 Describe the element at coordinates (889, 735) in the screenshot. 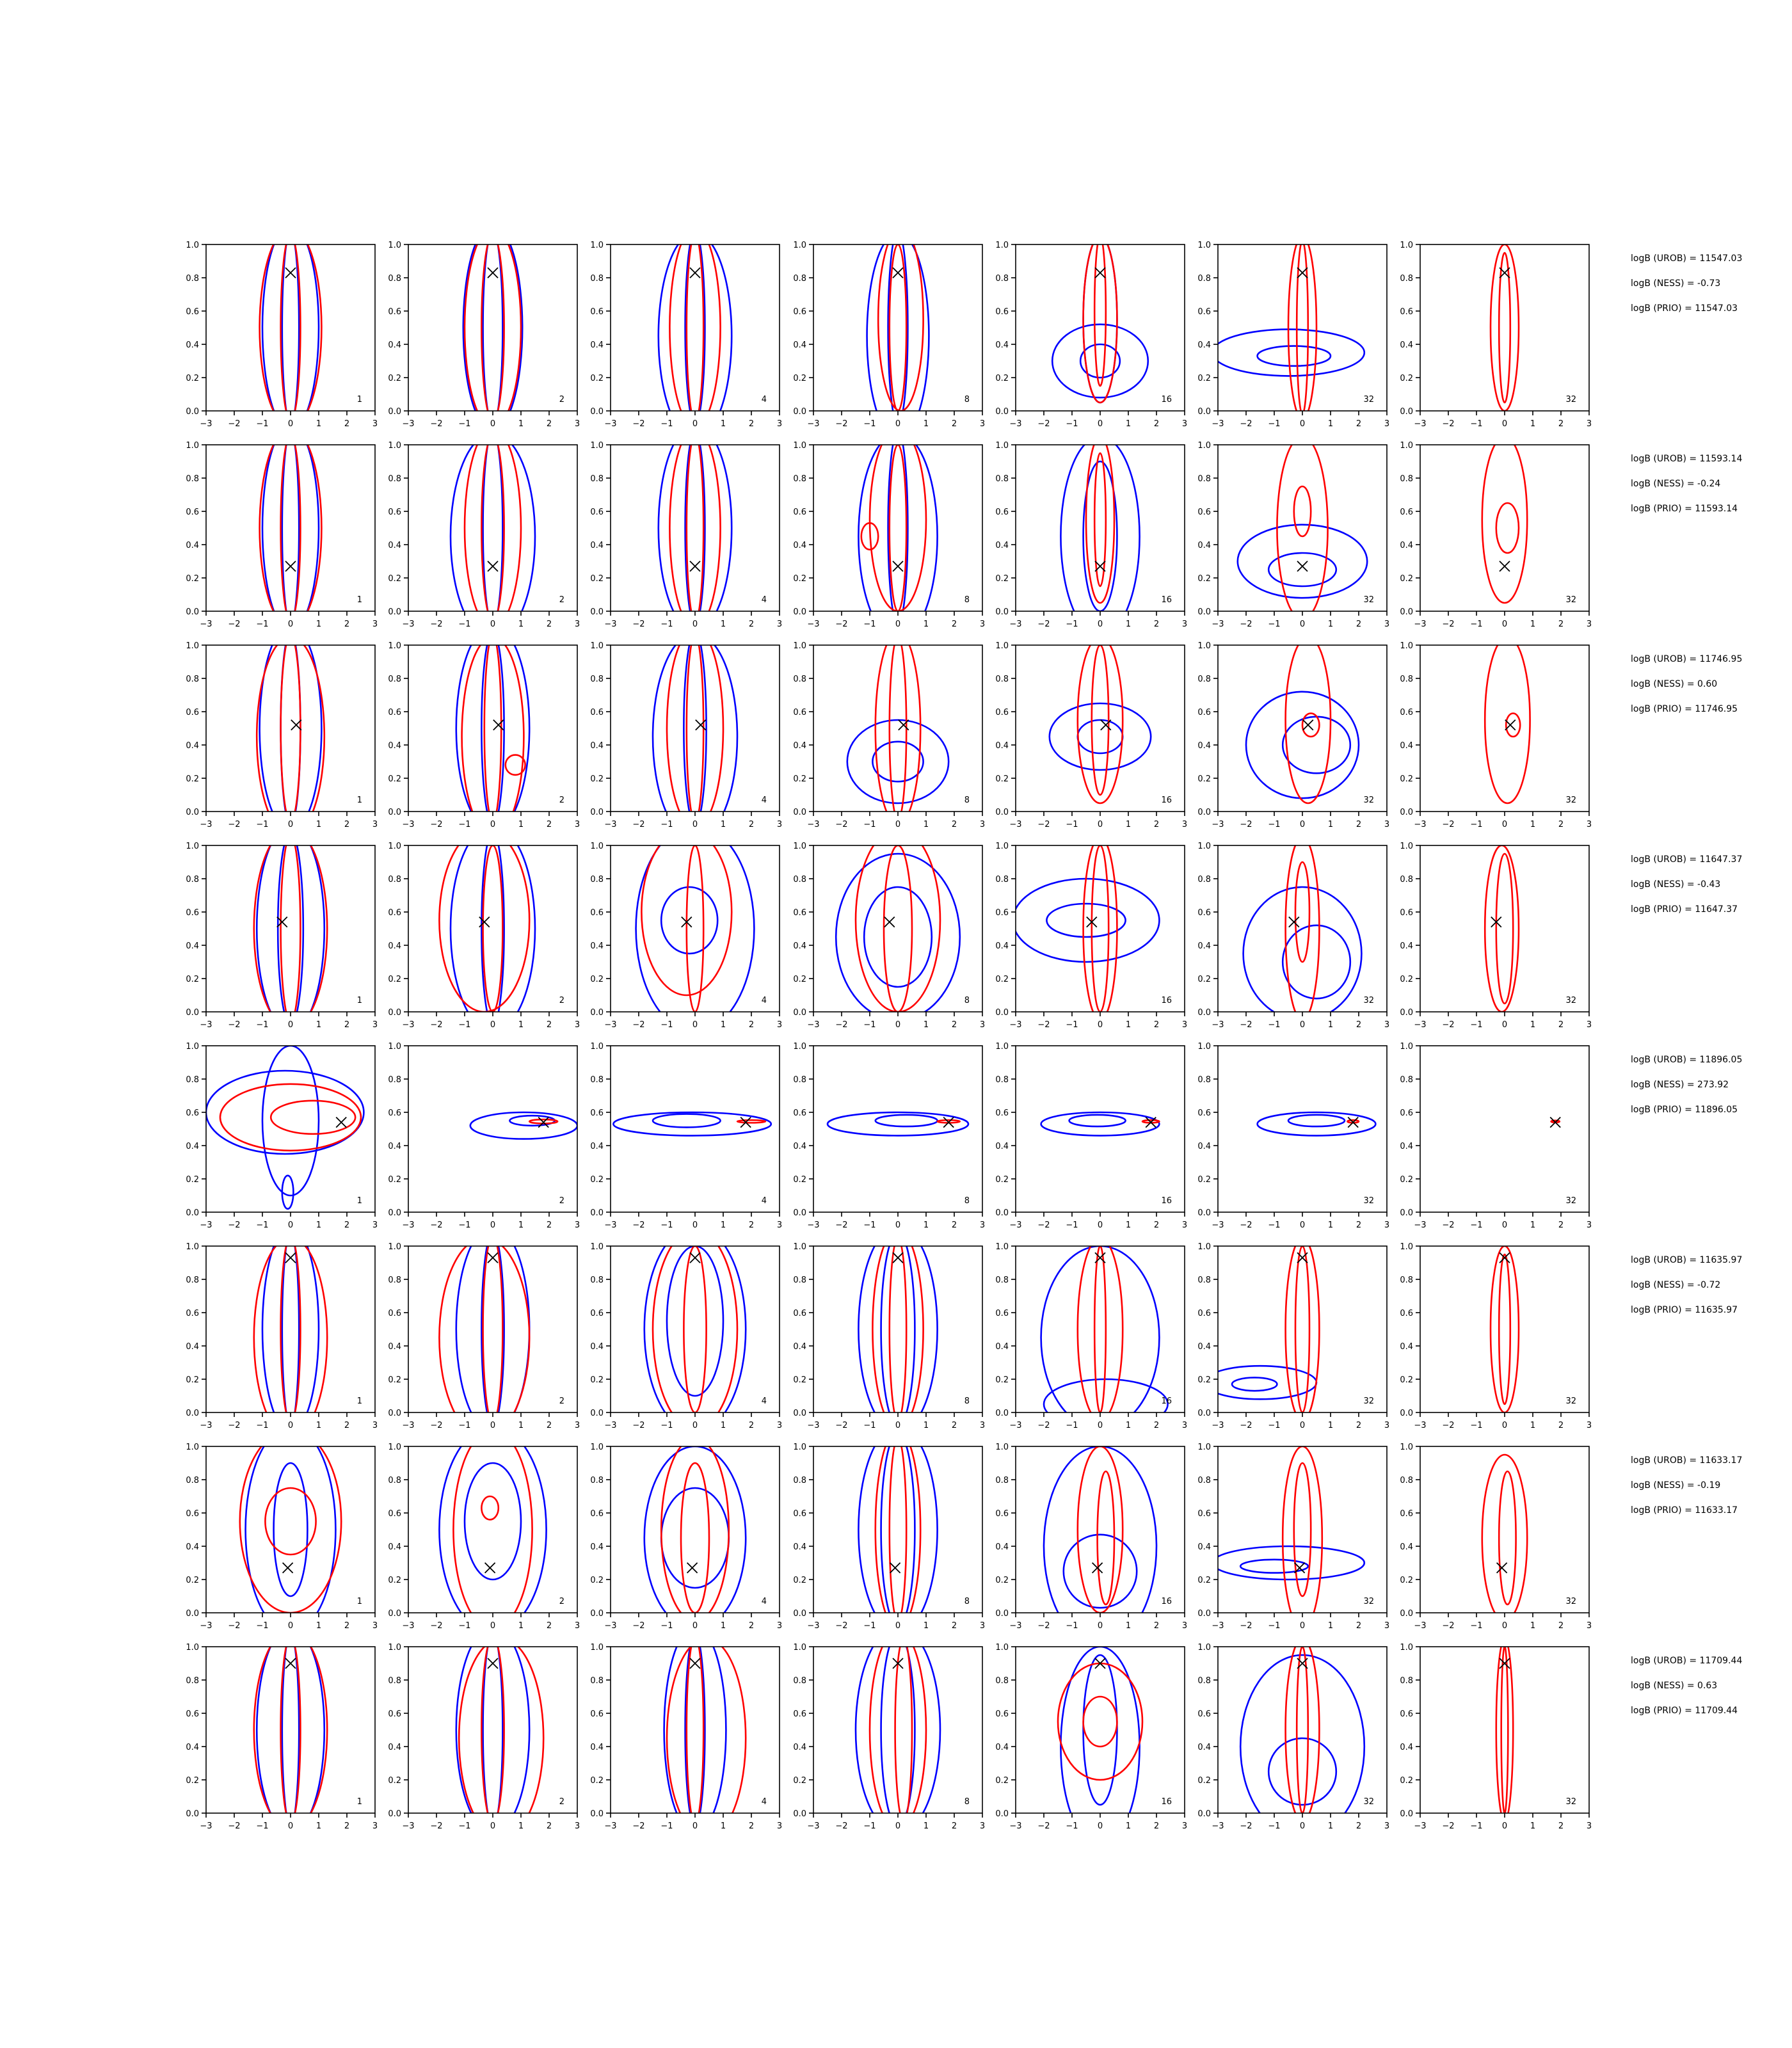

I see `panel-r3-c4: −3 −2 −1 0 1 2 3 0.0 0.2 0.4 0.6 0.8 1.0 8` at that location.